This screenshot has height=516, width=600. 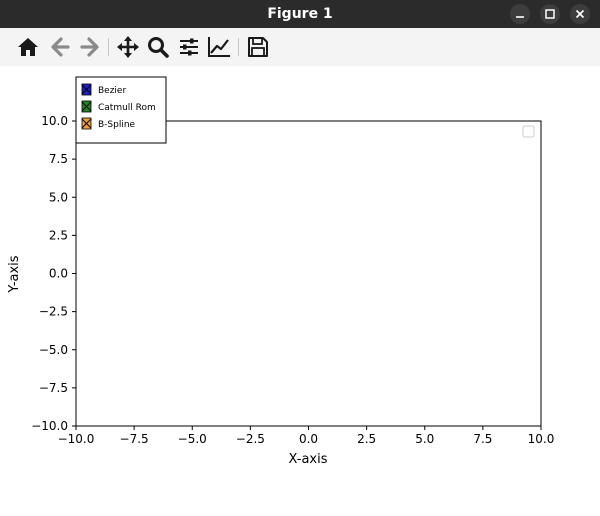 What do you see at coordinates (308, 439) in the screenshot?
I see `x-tick-label: 0.0` at bounding box center [308, 439].